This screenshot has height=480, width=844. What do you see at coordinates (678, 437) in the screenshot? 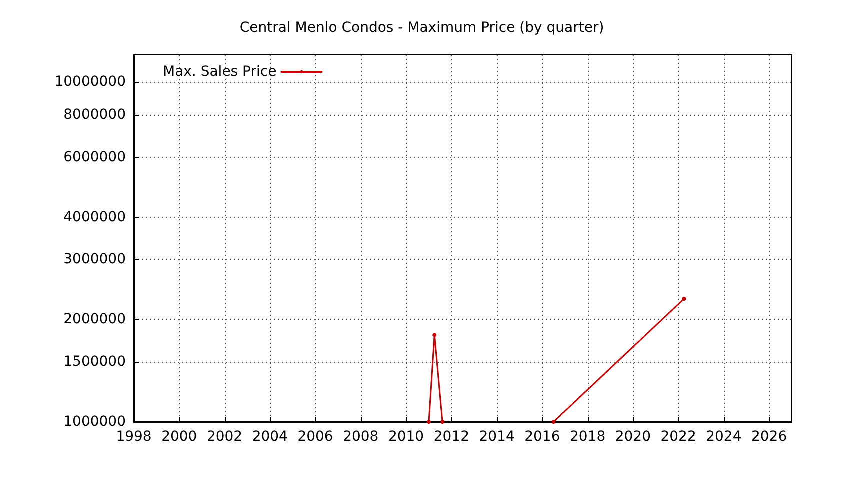
I see `x-tick-label: 2022` at bounding box center [678, 437].